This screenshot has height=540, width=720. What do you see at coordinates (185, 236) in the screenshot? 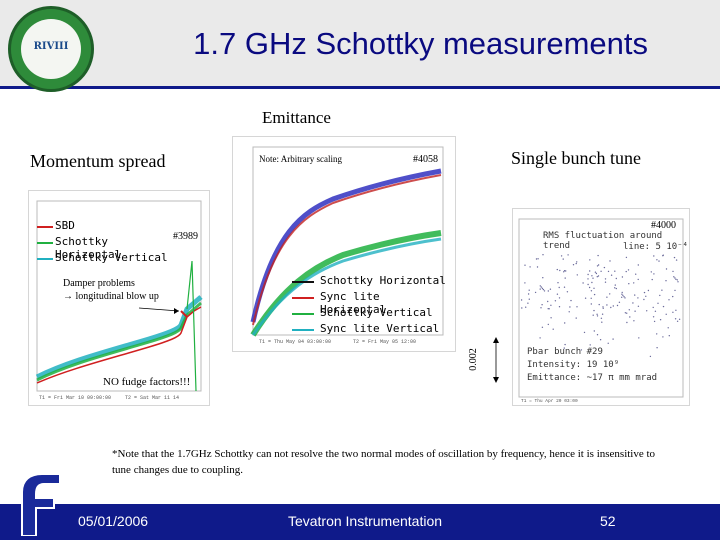
I see `store-3989: #3989` at bounding box center [185, 236].